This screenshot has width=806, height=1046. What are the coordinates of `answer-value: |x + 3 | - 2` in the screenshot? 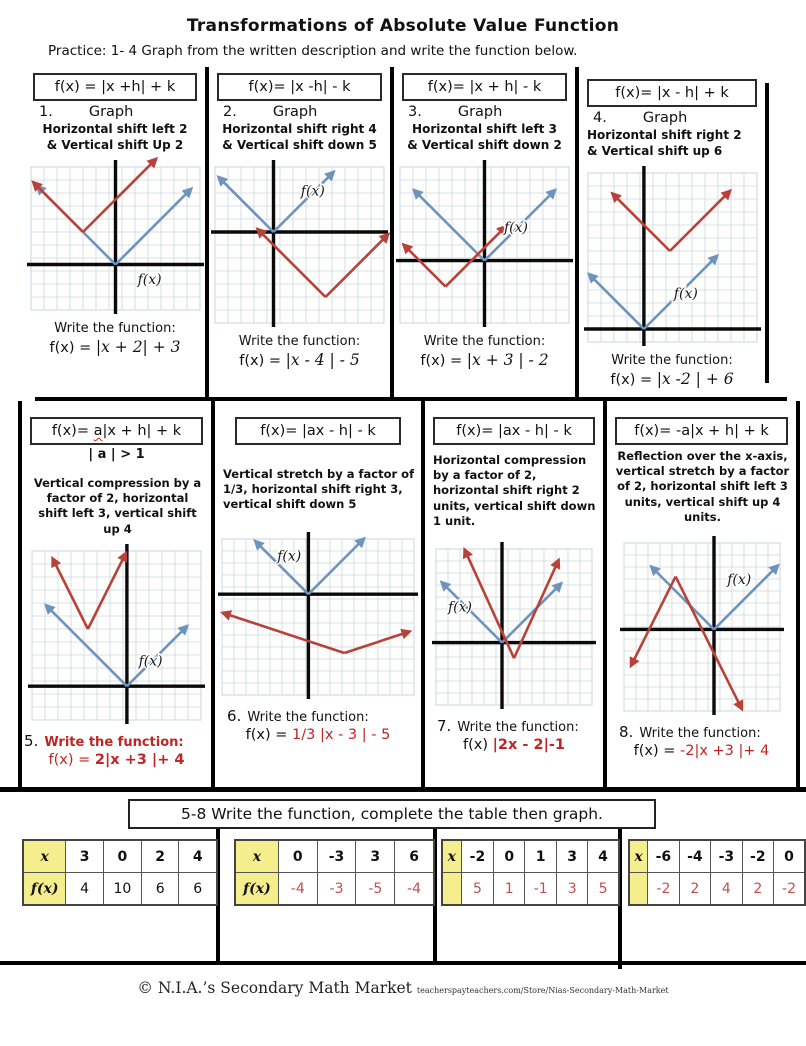 It's located at (507, 360).